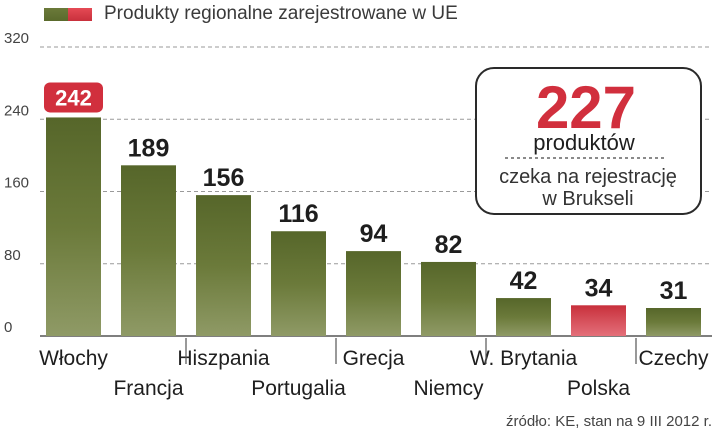 This screenshot has height=433, width=720. What do you see at coordinates (223, 265) in the screenshot?
I see `bar-hiszpania` at bounding box center [223, 265].